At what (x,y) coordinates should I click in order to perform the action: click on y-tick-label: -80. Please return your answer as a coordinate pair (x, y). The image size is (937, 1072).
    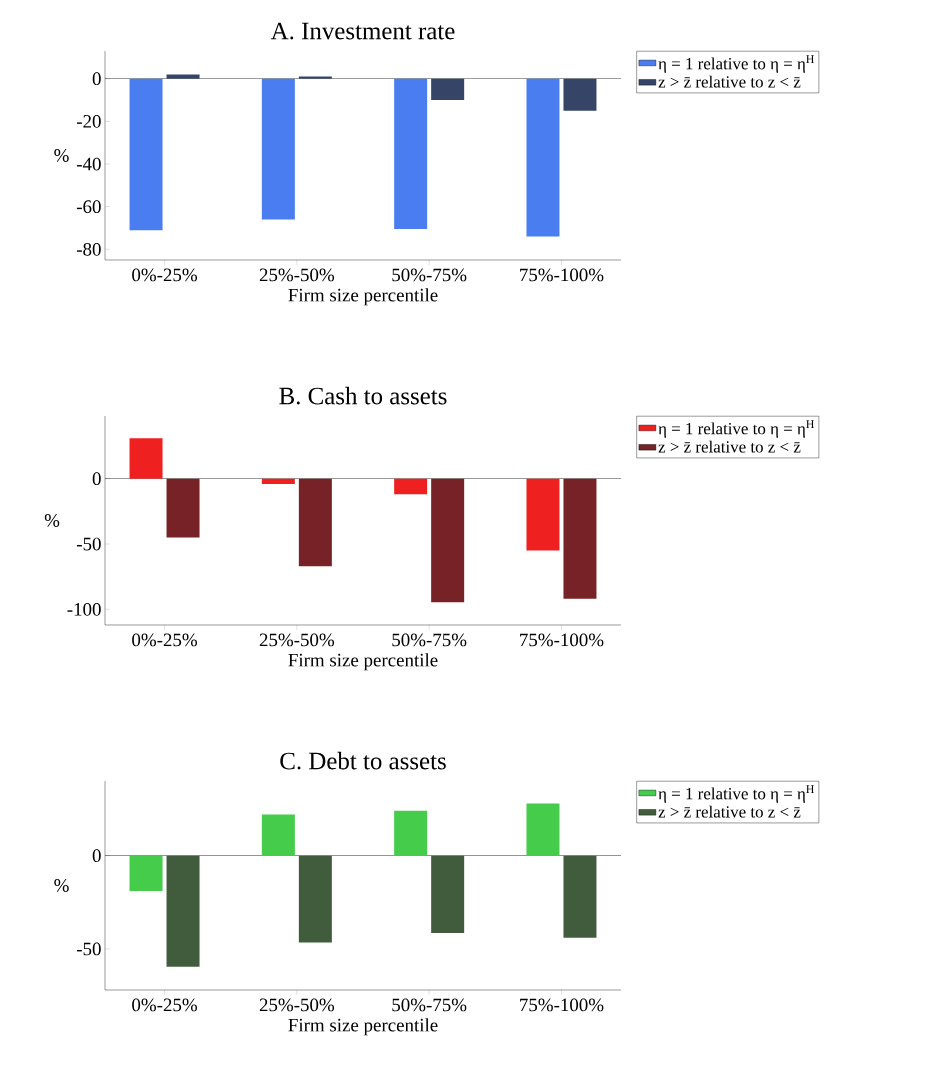
    Looking at the image, I should click on (88, 249).